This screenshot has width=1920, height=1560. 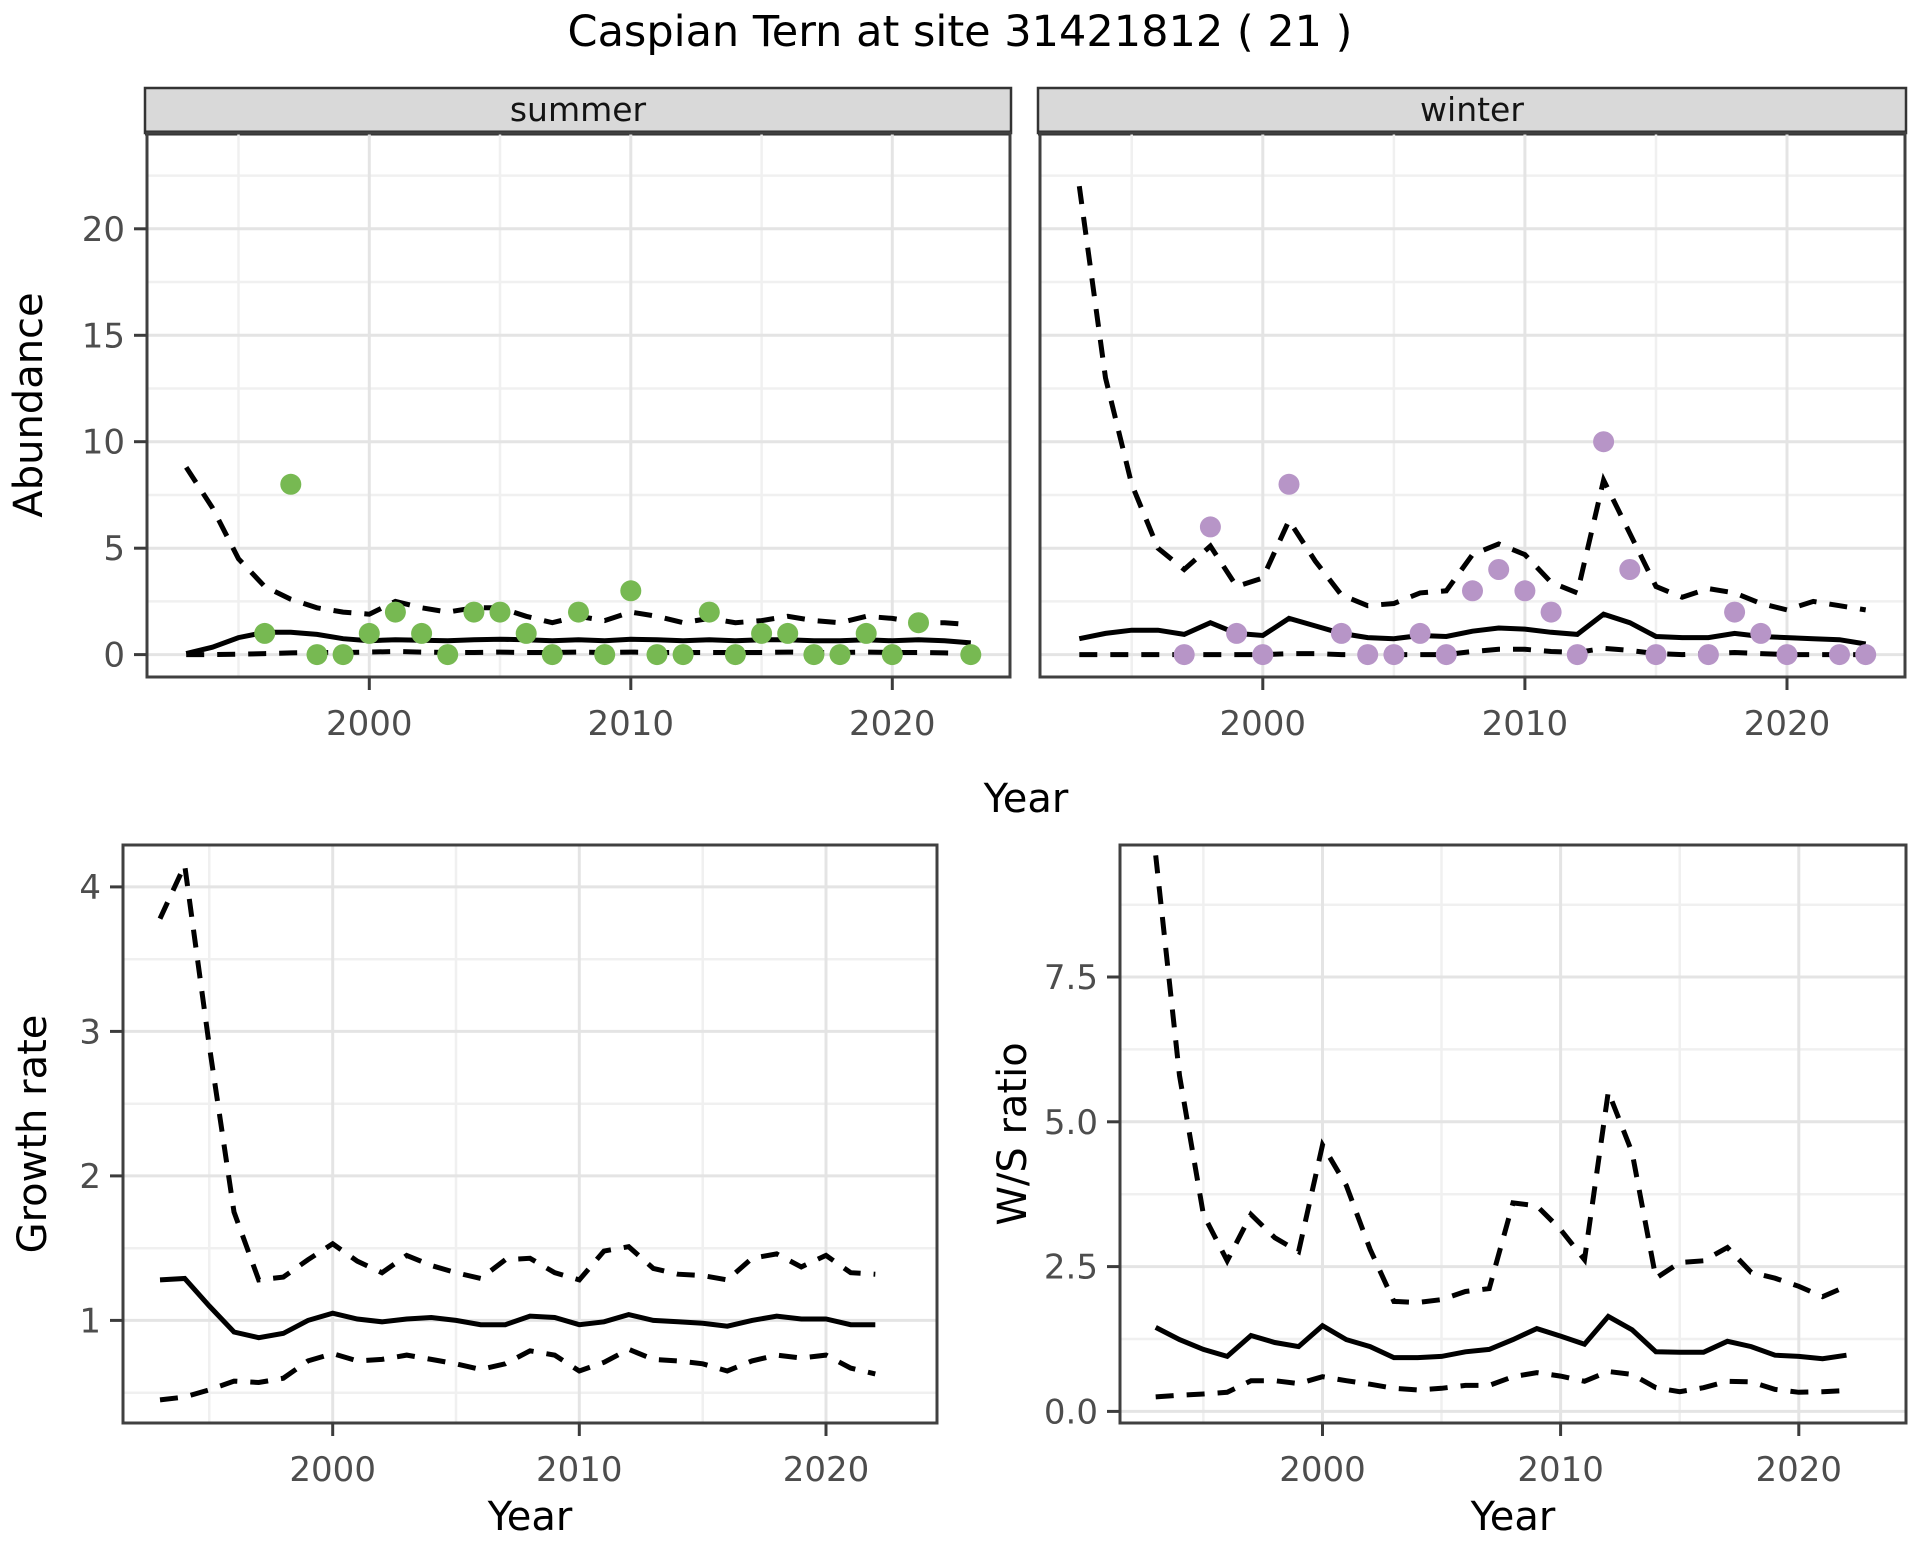 What do you see at coordinates (960, 32) in the screenshot?
I see `figure-title: Caspian Tern at site 31421812 ( 21 )` at bounding box center [960, 32].